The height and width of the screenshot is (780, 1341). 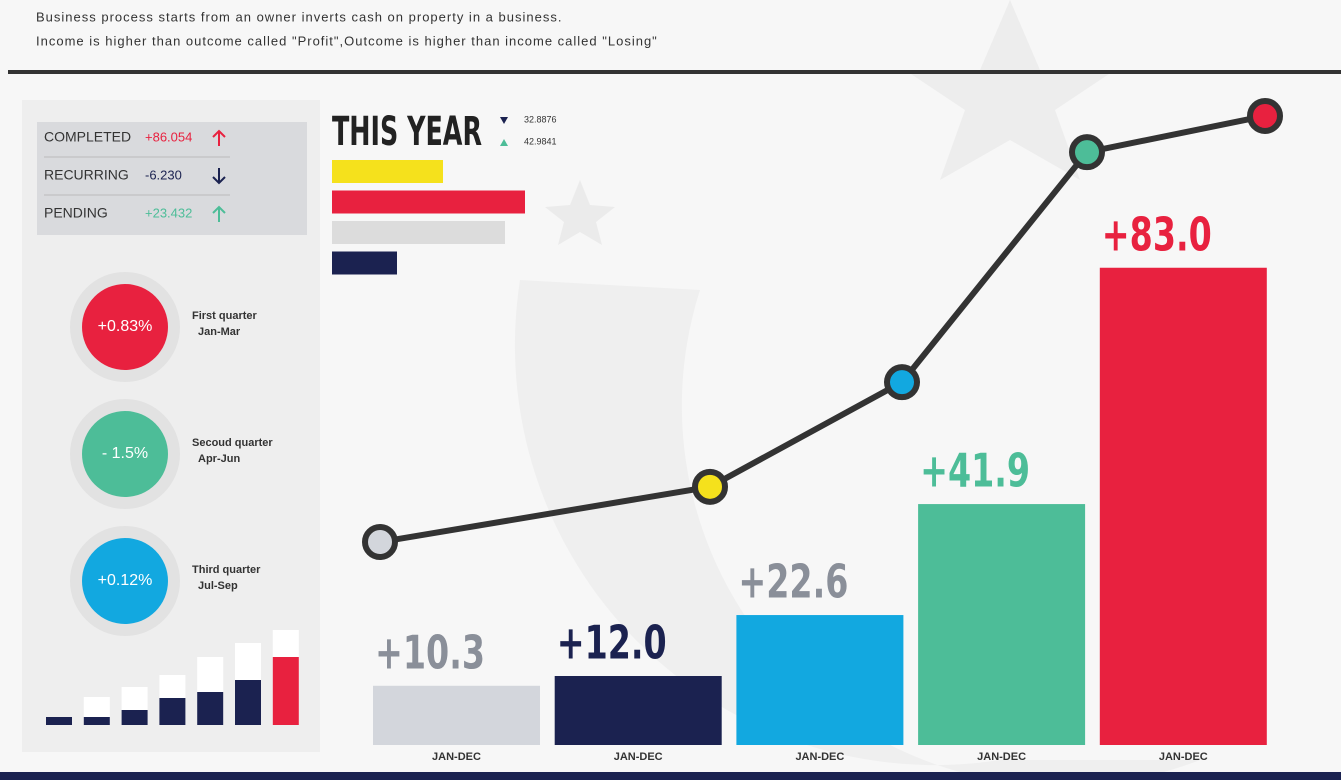 What do you see at coordinates (1157, 234) in the screenshot?
I see `bar-value-label: +83.0` at bounding box center [1157, 234].